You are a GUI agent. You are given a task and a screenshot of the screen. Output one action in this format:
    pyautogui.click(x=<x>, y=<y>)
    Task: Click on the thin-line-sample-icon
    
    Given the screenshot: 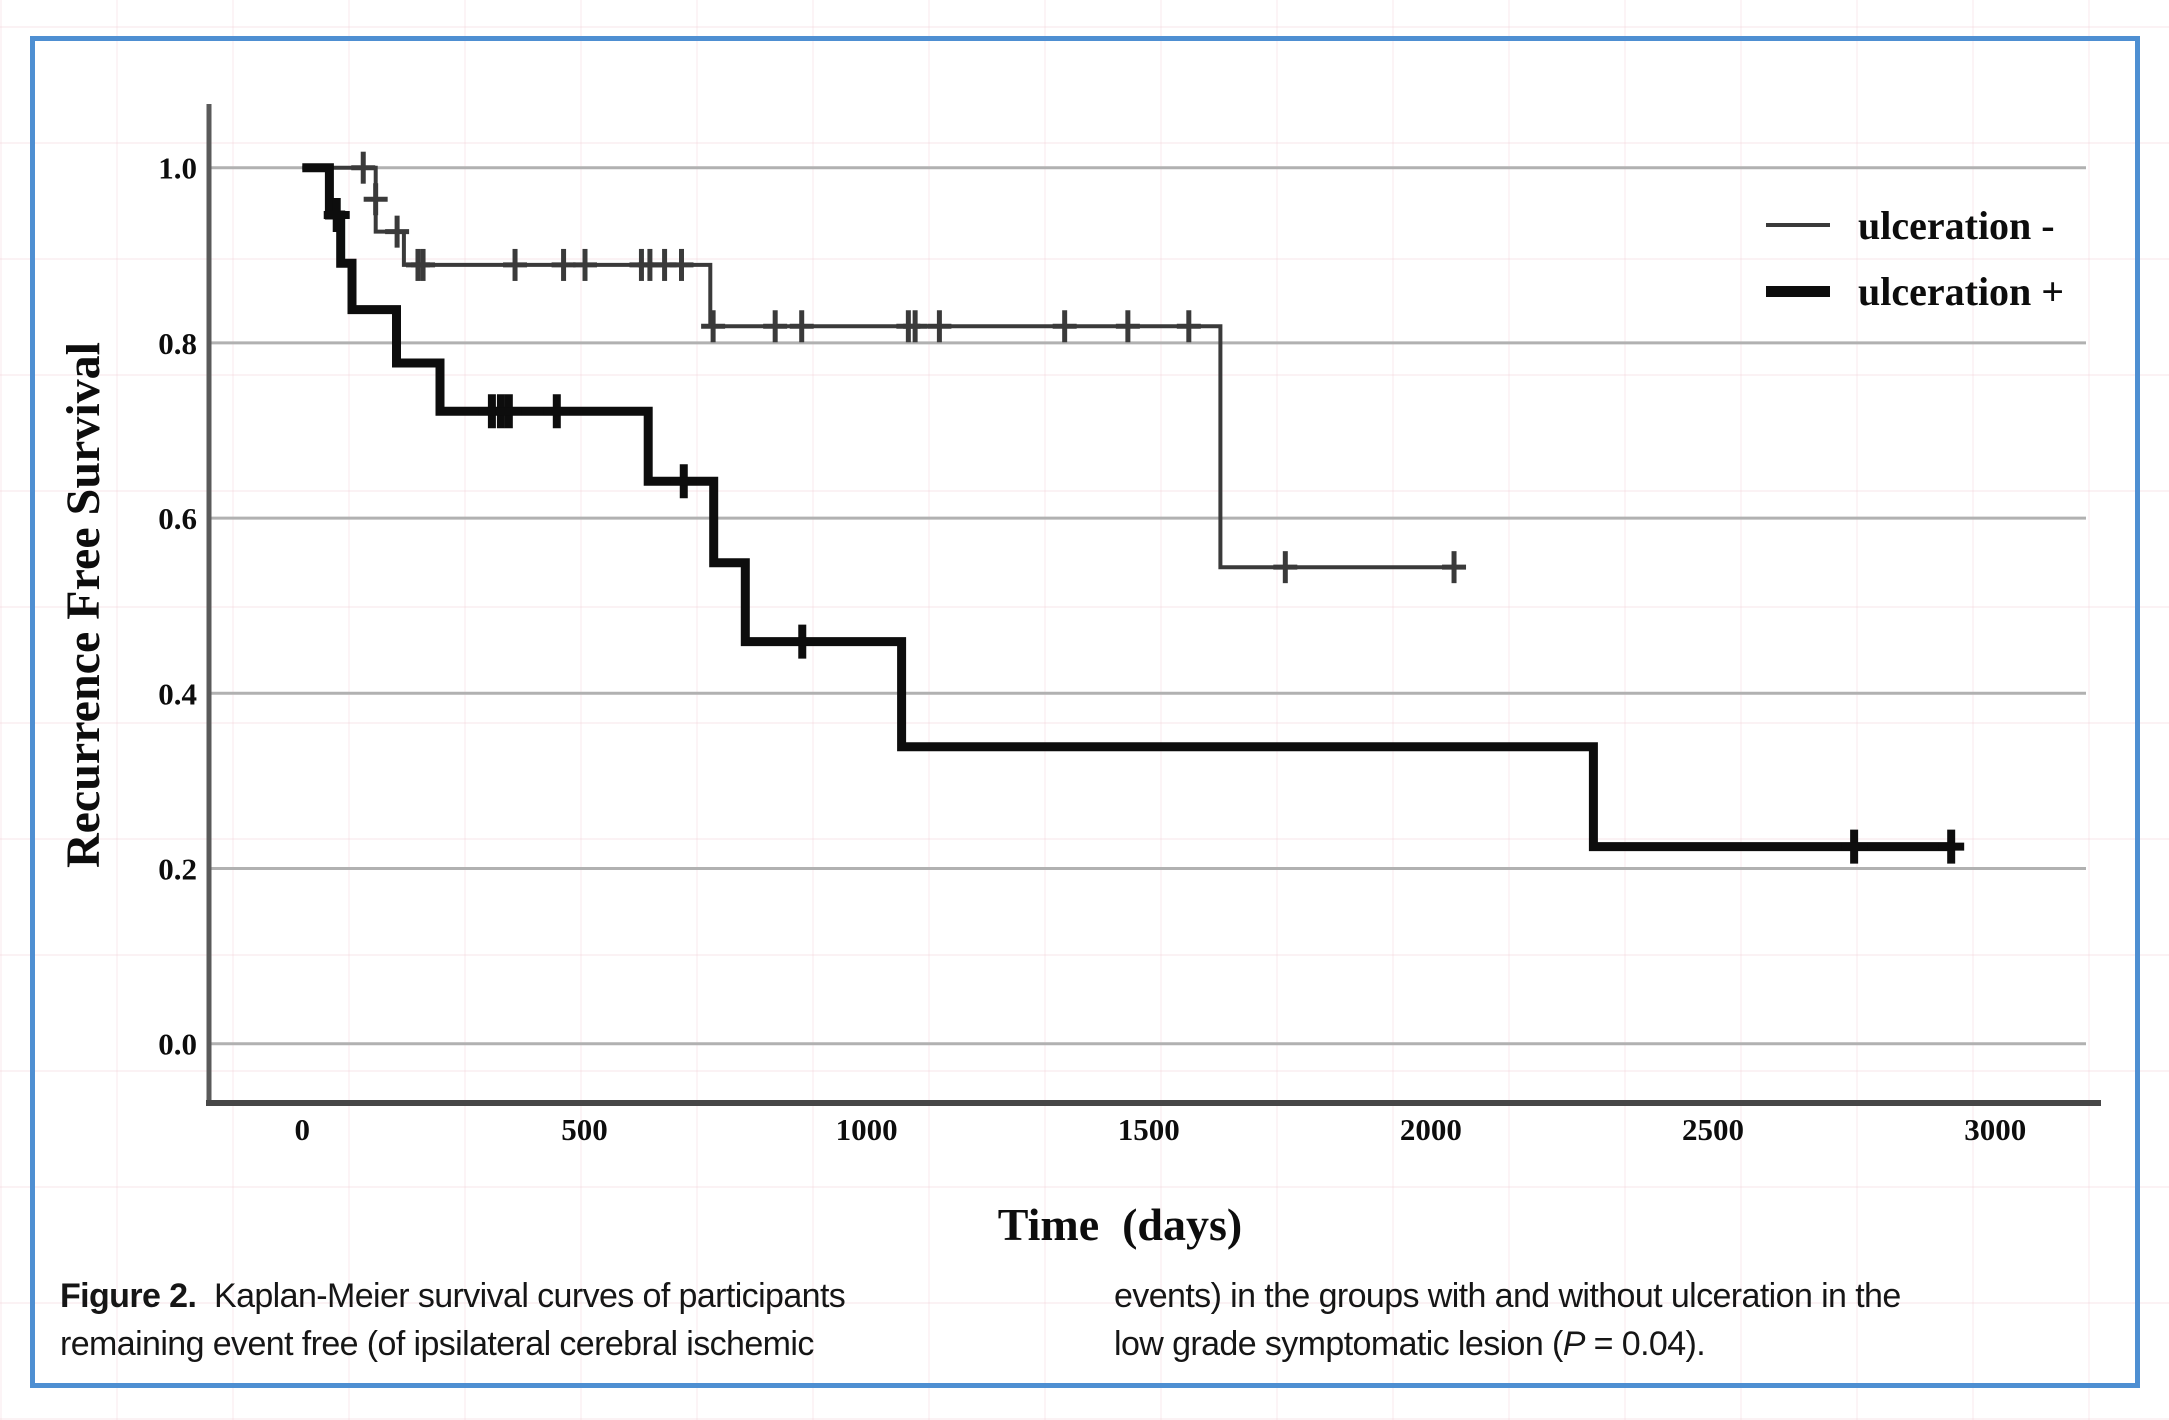 What is the action you would take?
    pyautogui.click(x=1798, y=225)
    